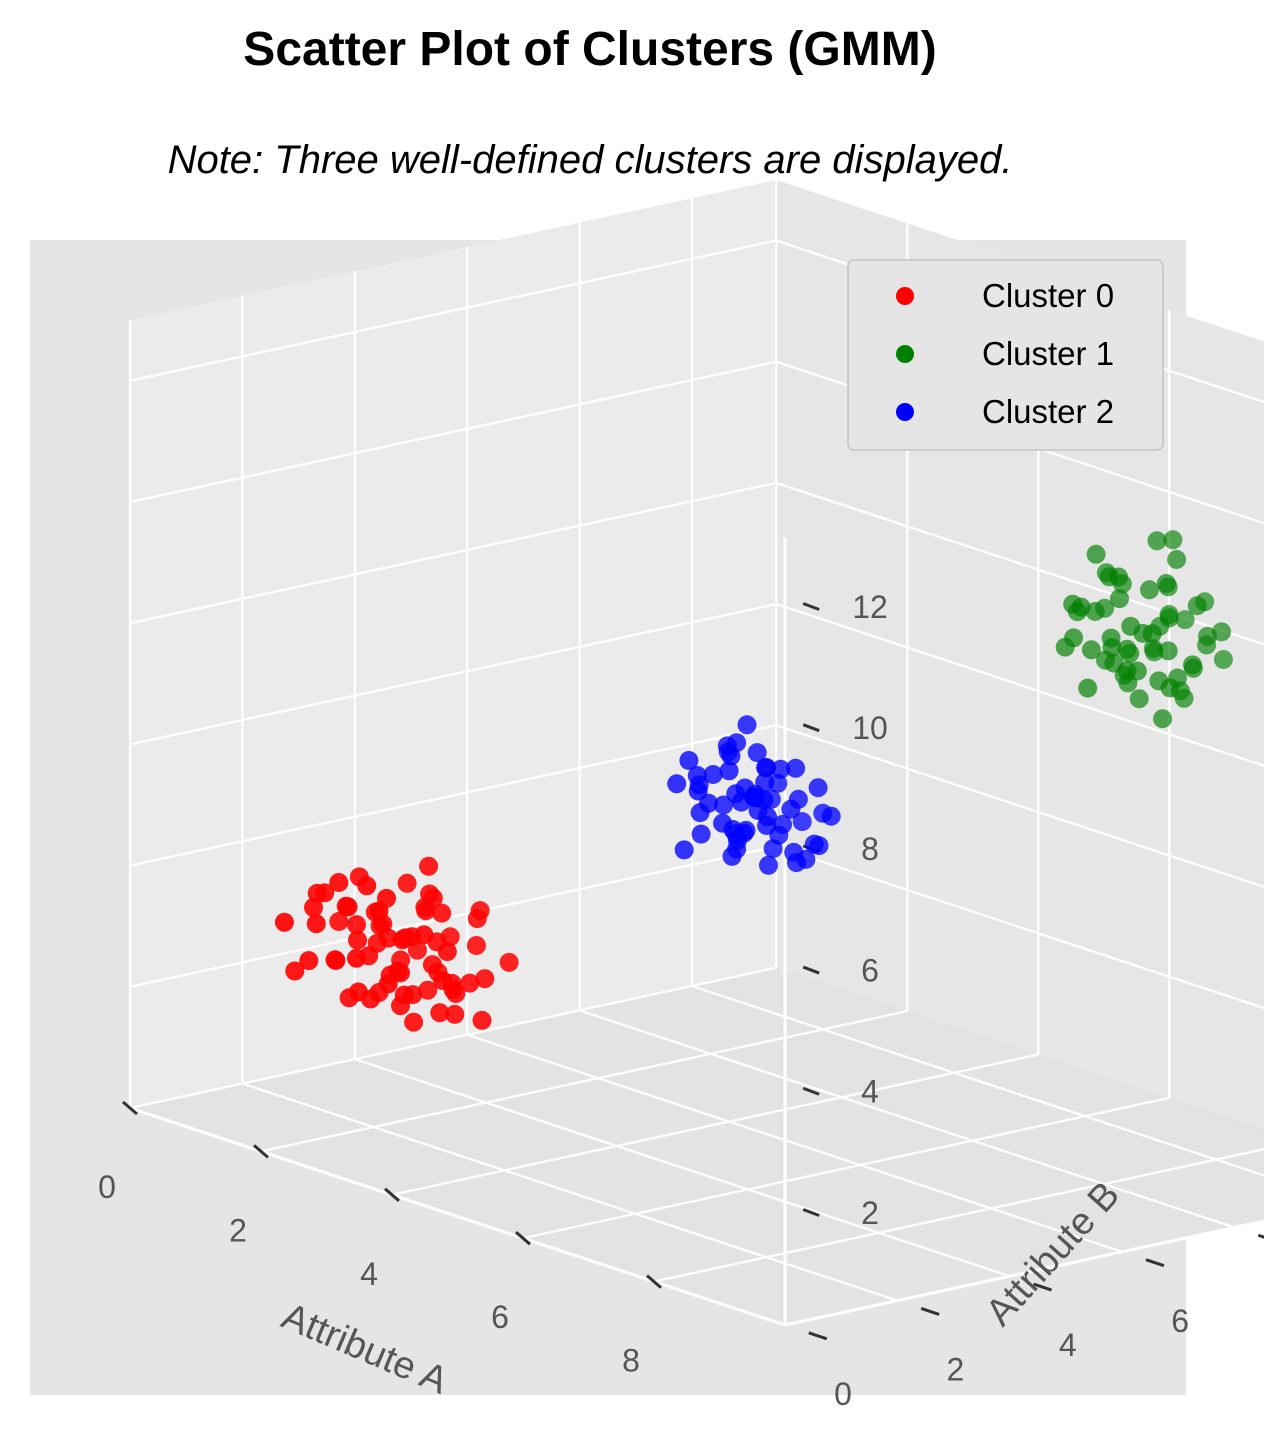  Describe the element at coordinates (870, 1092) in the screenshot. I see `z-tick-label-4: 4` at that location.